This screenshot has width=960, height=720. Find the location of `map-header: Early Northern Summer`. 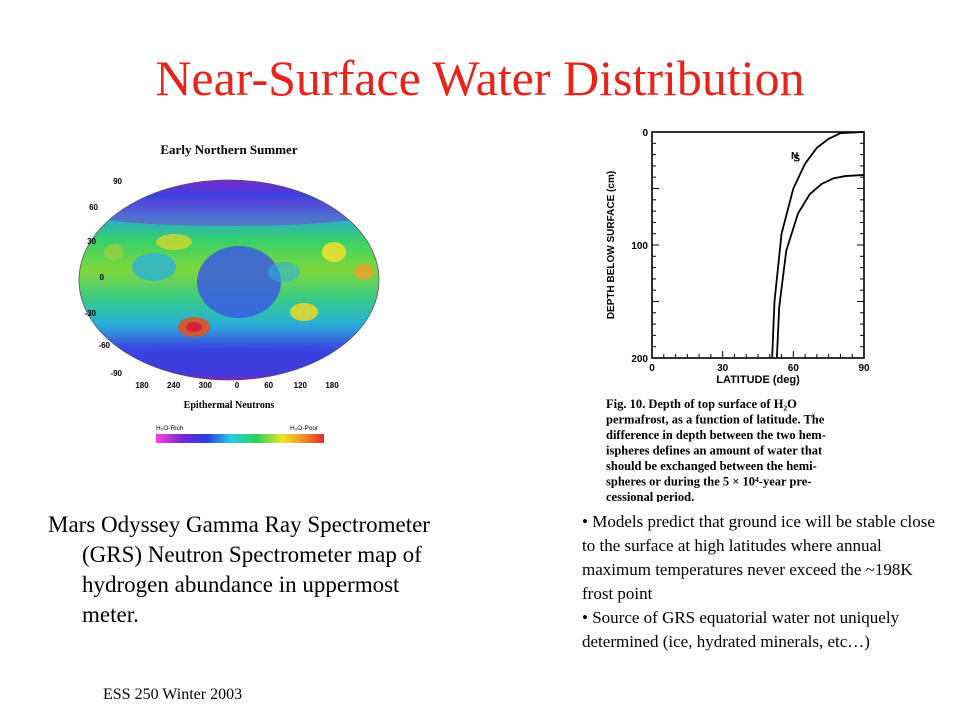

map-header: Early Northern Summer is located at coordinates (229, 149).